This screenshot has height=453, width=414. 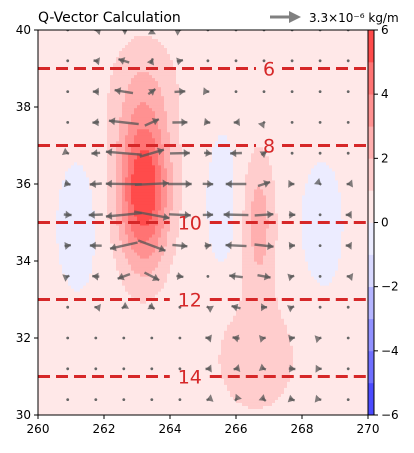 What do you see at coordinates (385, 94) in the screenshot?
I see `colorbar-tick-label: 4` at bounding box center [385, 94].